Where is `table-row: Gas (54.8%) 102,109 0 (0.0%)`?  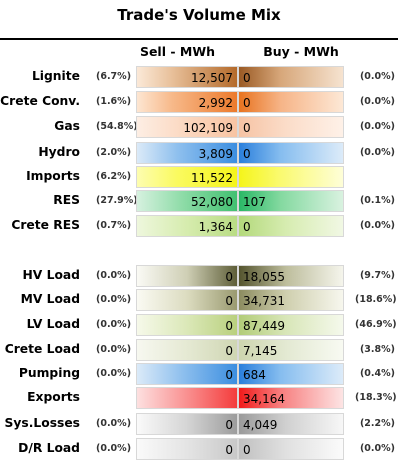 table-row: Gas (54.8%) 102,109 0 (0.0%) is located at coordinates (199, 127).